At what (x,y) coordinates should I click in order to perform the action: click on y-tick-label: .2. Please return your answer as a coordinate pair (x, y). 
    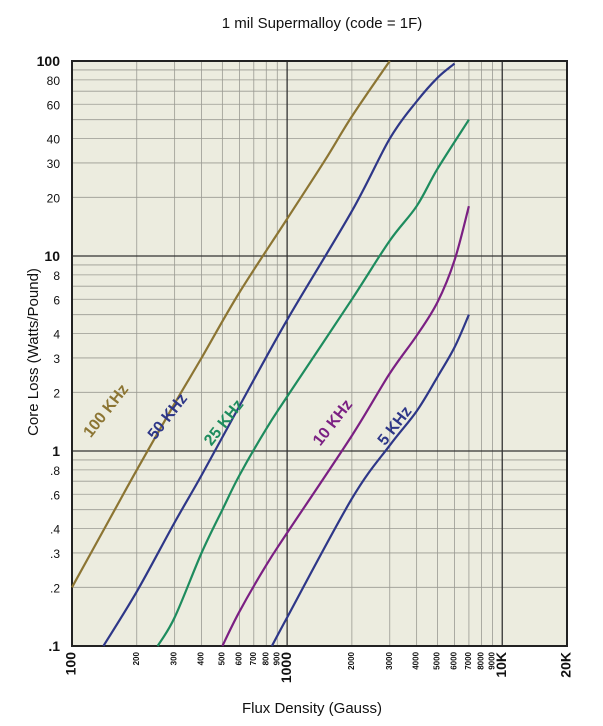
    Looking at the image, I should click on (55, 588).